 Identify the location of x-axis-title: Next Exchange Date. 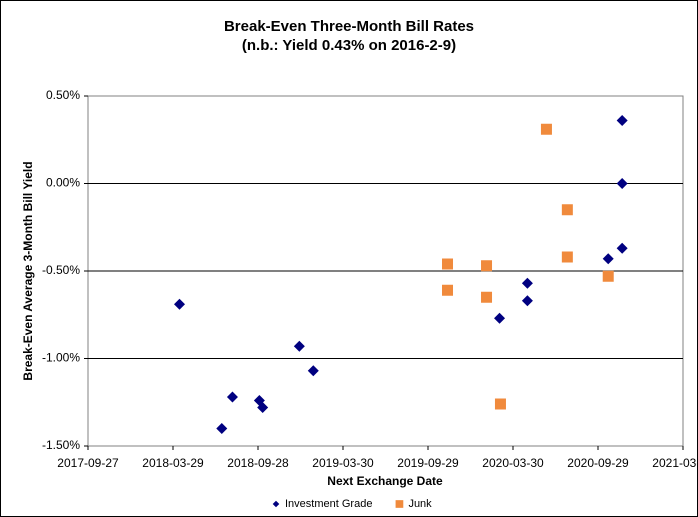
(385, 481).